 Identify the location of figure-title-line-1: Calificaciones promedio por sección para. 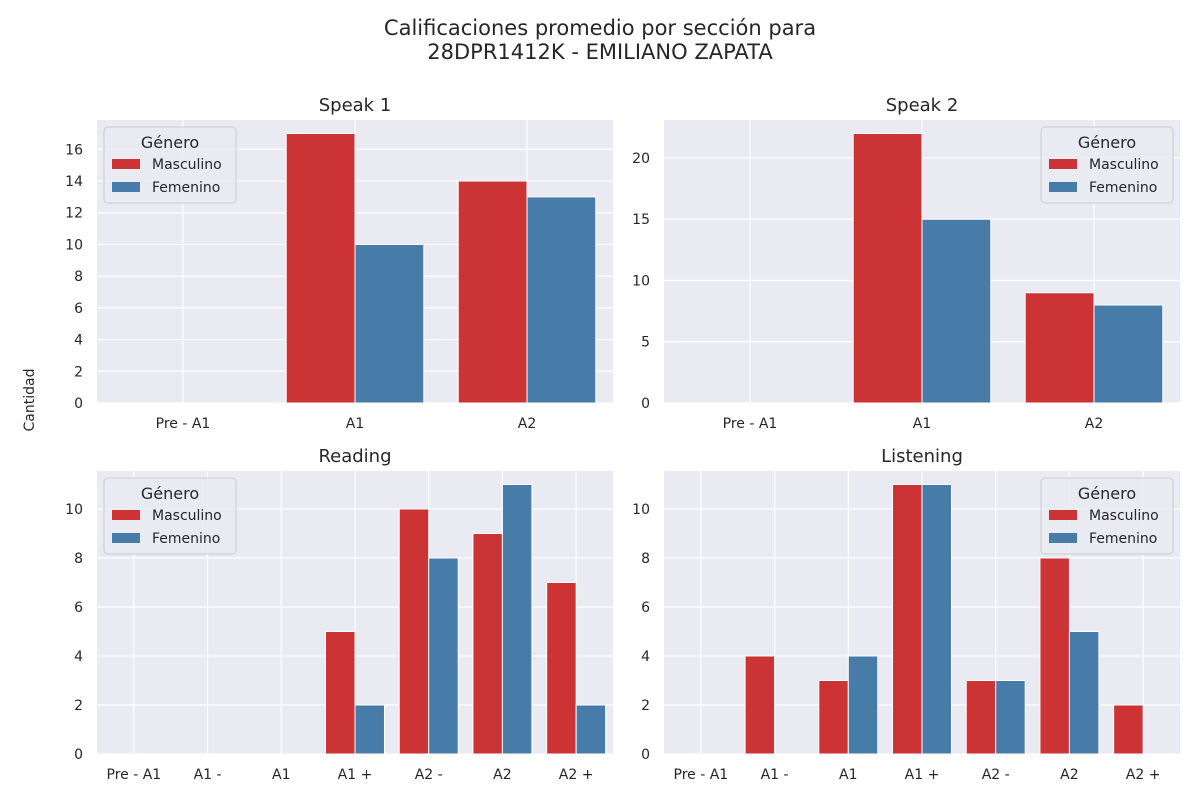
(600, 28).